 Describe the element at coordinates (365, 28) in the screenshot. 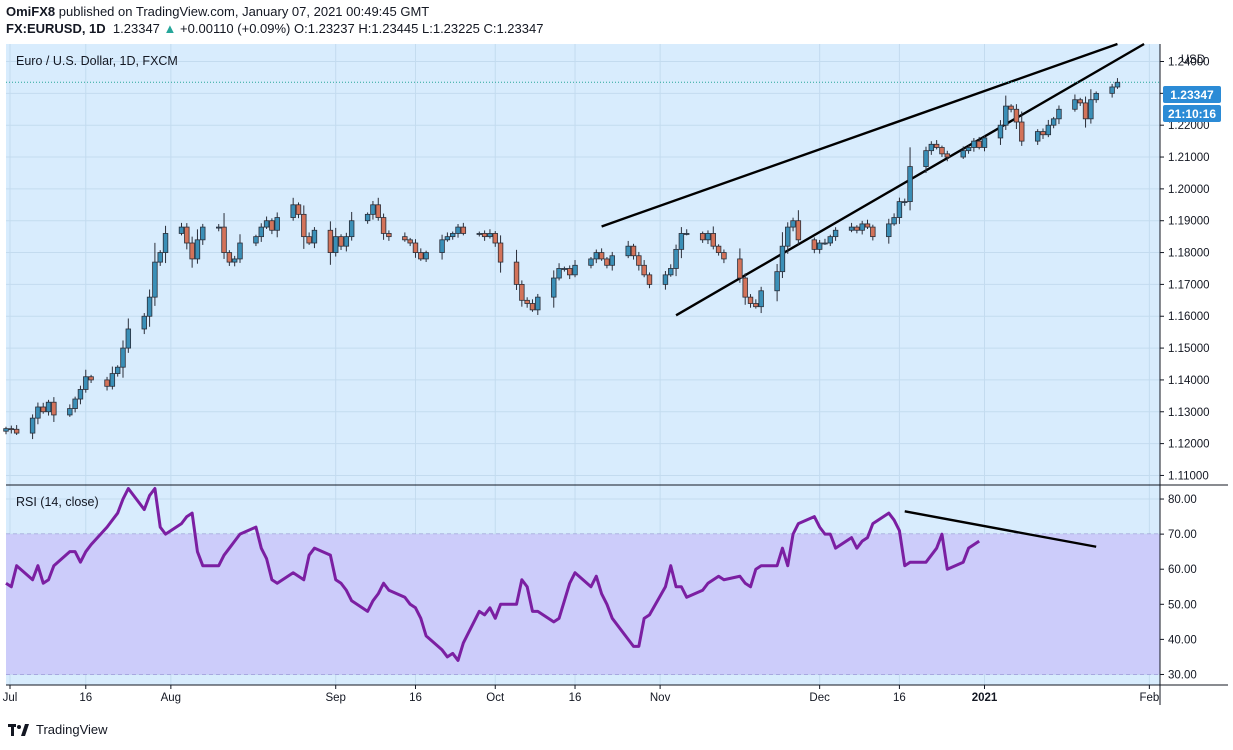

I see `high-label: H:` at that location.